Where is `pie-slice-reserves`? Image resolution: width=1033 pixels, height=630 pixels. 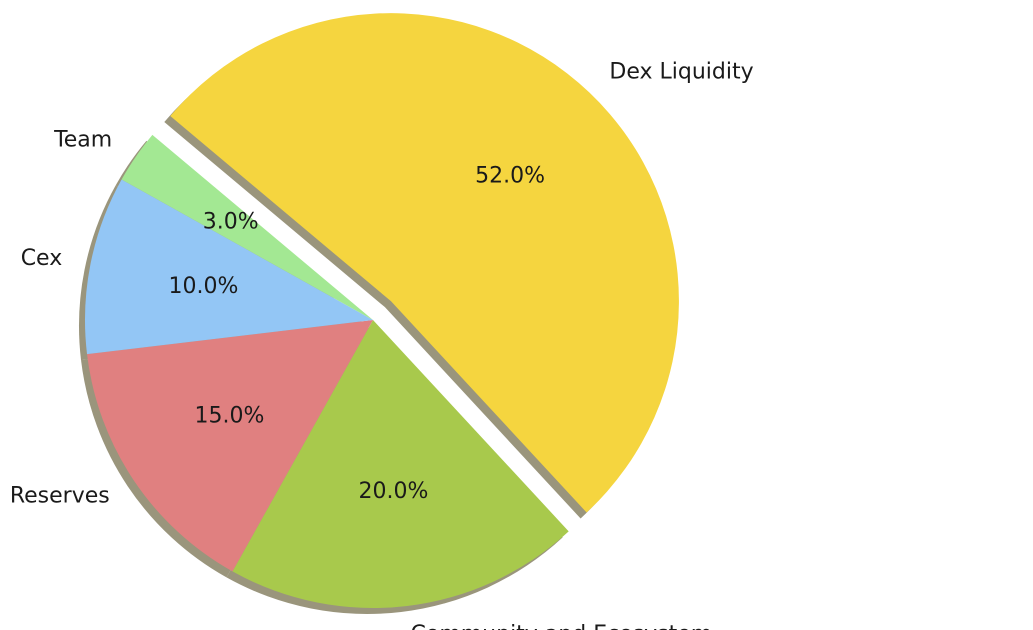
pie-slice-reserves is located at coordinates (230, 446).